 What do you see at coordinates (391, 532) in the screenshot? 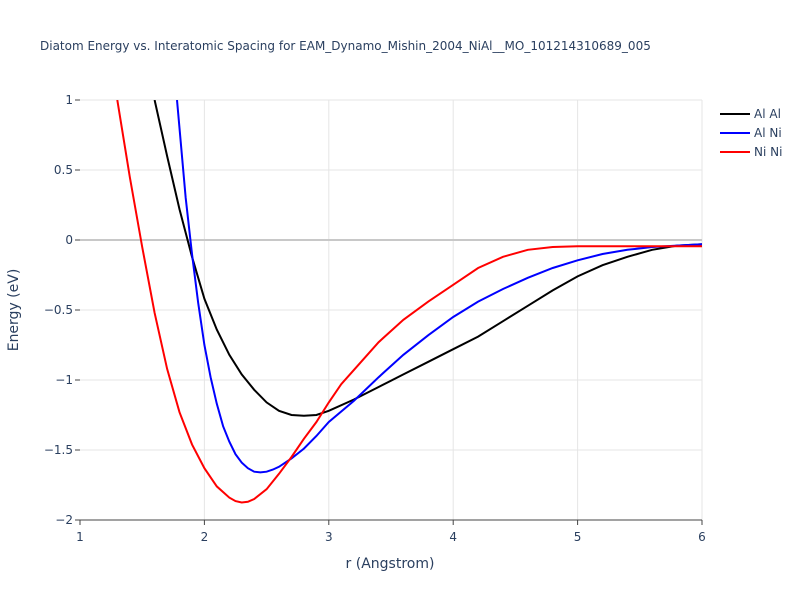
I see `x-axis-ticks: 1 2 3 4 5 6` at bounding box center [391, 532].